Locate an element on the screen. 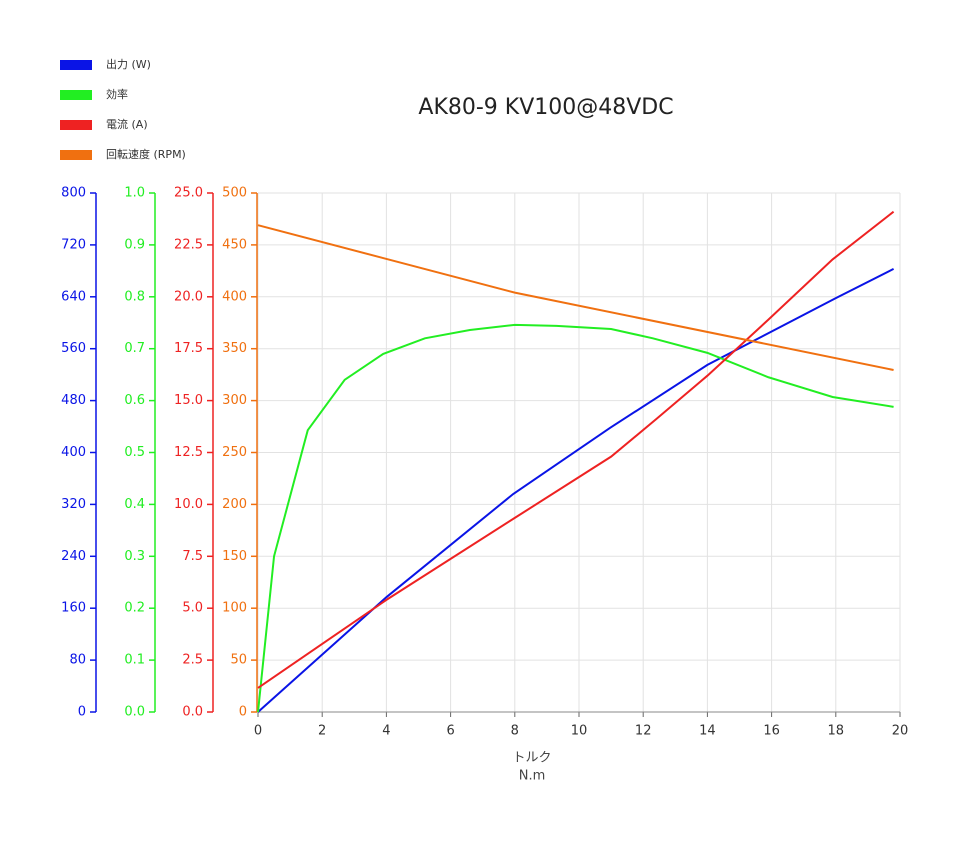  y-tick-label: 350 is located at coordinates (234, 348).